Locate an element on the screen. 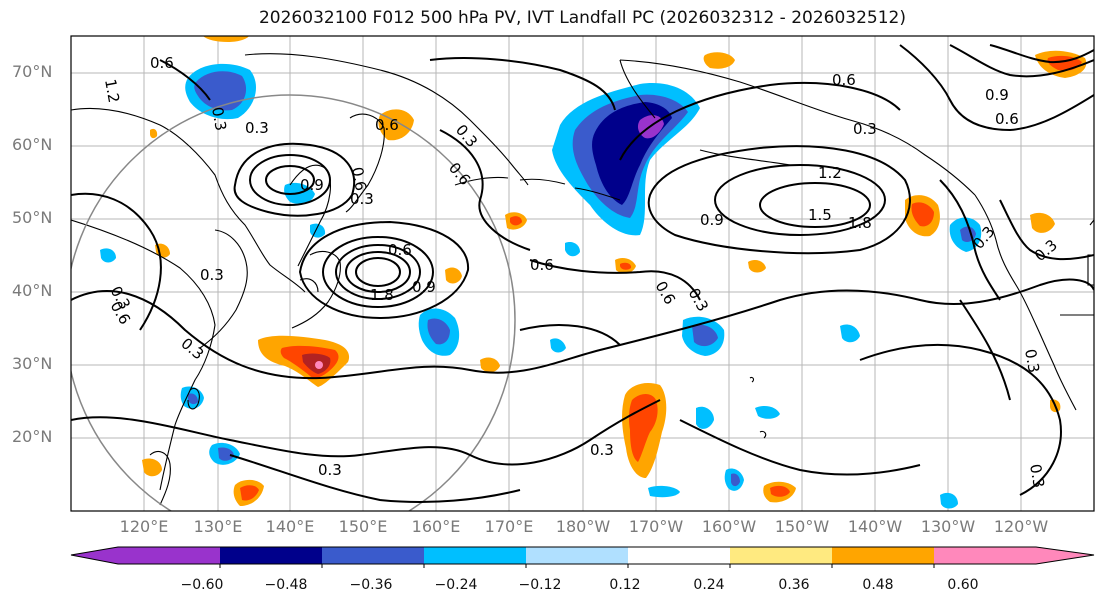 The height and width of the screenshot is (604, 1105). lat-label: 50°N is located at coordinates (32, 217).